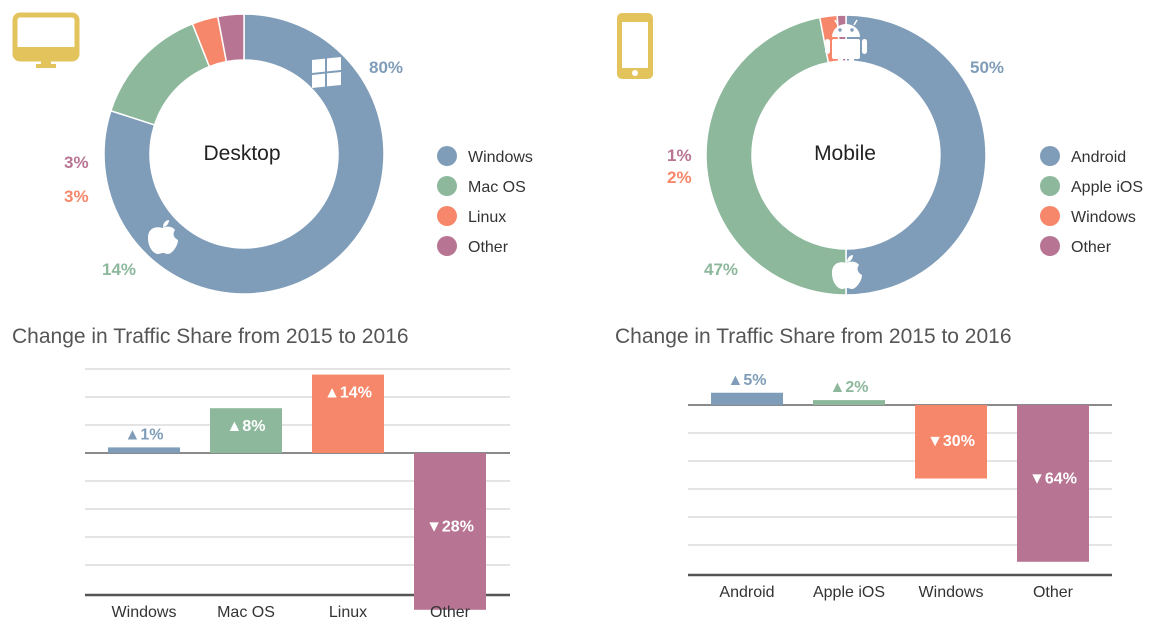  I want to click on x-tick-label: Mac OS, so click(246, 612).